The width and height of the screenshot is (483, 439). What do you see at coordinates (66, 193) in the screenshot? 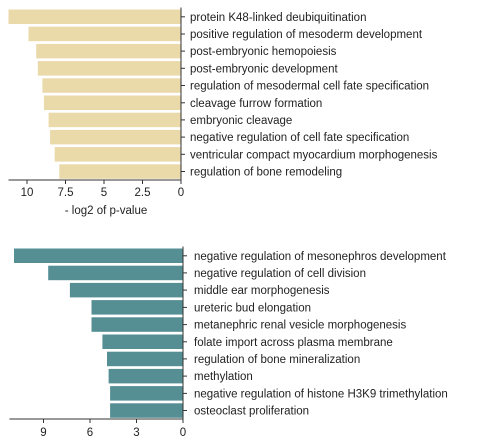
I see `x-tick-label: 7.5` at bounding box center [66, 193].